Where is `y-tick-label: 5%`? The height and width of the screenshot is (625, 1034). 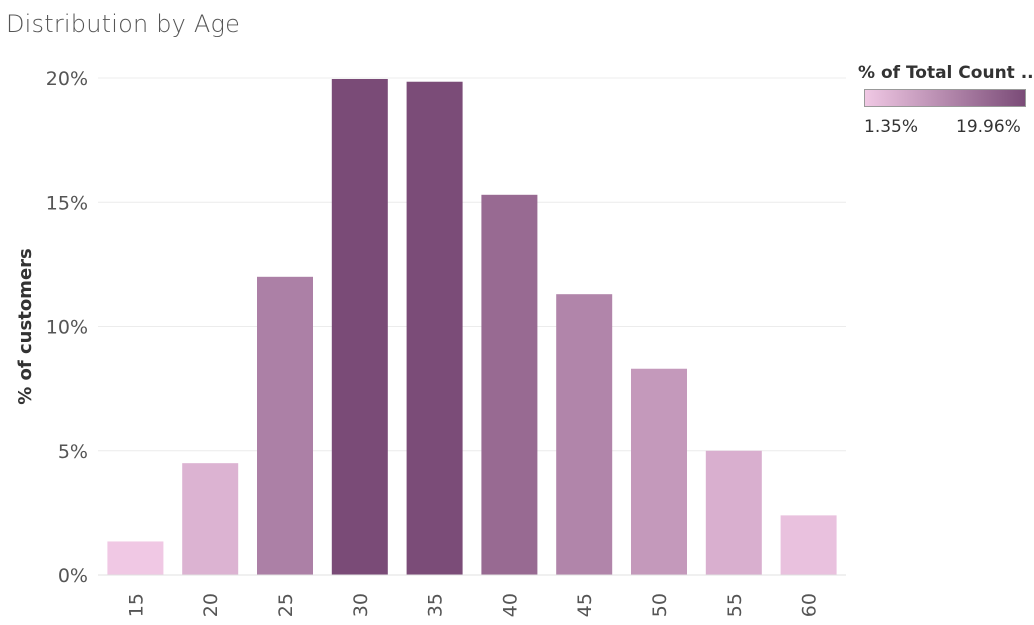 y-tick-label: 5% is located at coordinates (73, 452).